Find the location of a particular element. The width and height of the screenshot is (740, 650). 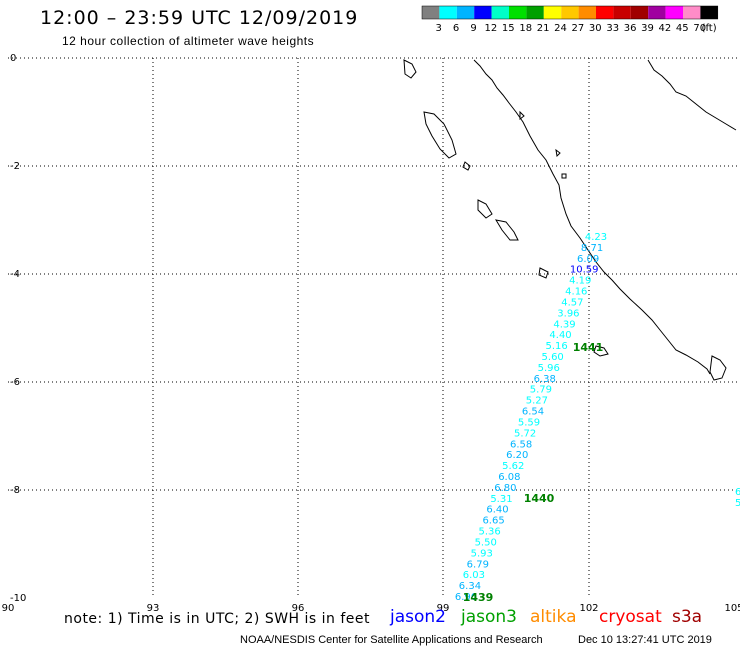

lon-tick-label: 102 is located at coordinates (588, 608).